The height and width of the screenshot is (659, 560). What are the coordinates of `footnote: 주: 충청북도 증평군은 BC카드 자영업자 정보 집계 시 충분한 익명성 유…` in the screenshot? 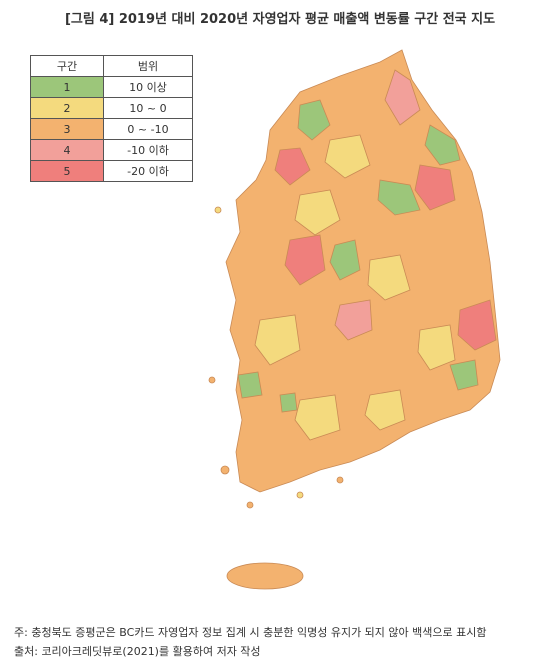 It's located at (250, 632).